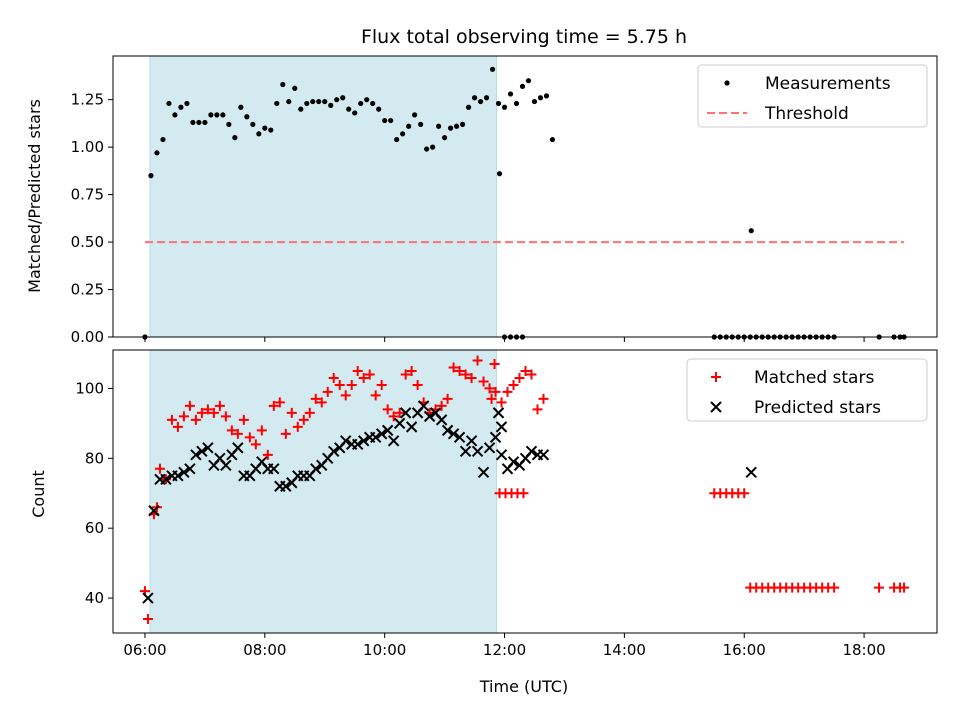 This screenshot has height=720, width=960. I want to click on legend-label: Matched stars, so click(814, 378).